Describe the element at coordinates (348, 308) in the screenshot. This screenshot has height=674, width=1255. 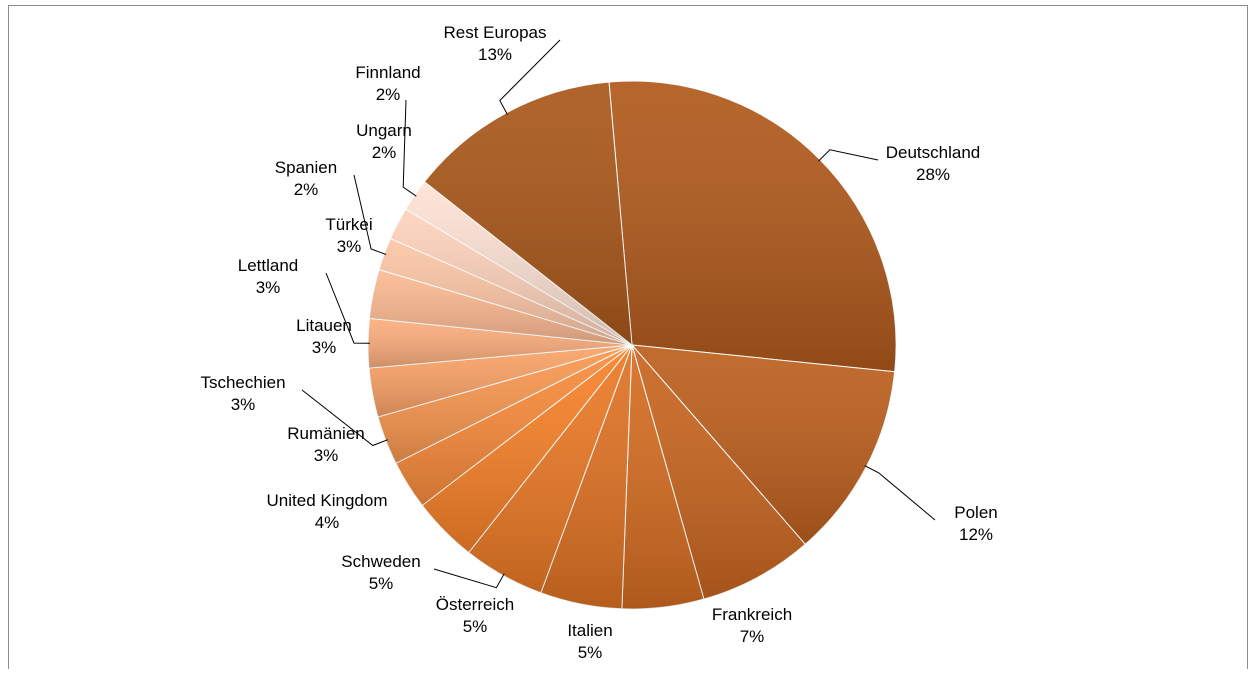
I see `leader-line-lettland` at that location.